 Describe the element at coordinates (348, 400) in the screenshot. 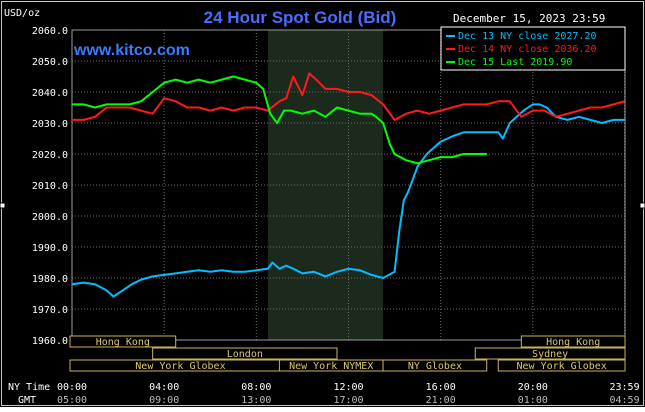

I see `x-tick-label: 17:00` at that location.